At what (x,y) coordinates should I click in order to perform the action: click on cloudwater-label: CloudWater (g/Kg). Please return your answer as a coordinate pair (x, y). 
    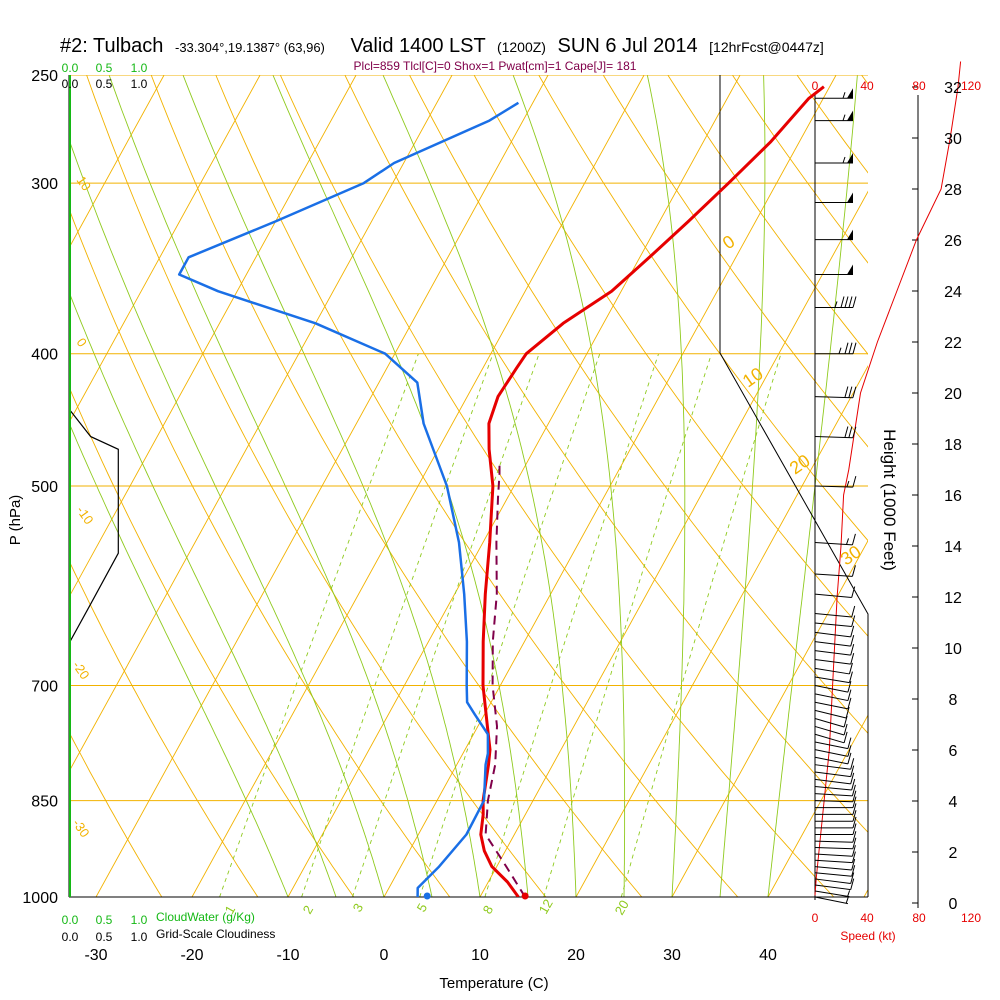
    Looking at the image, I should click on (205, 917).